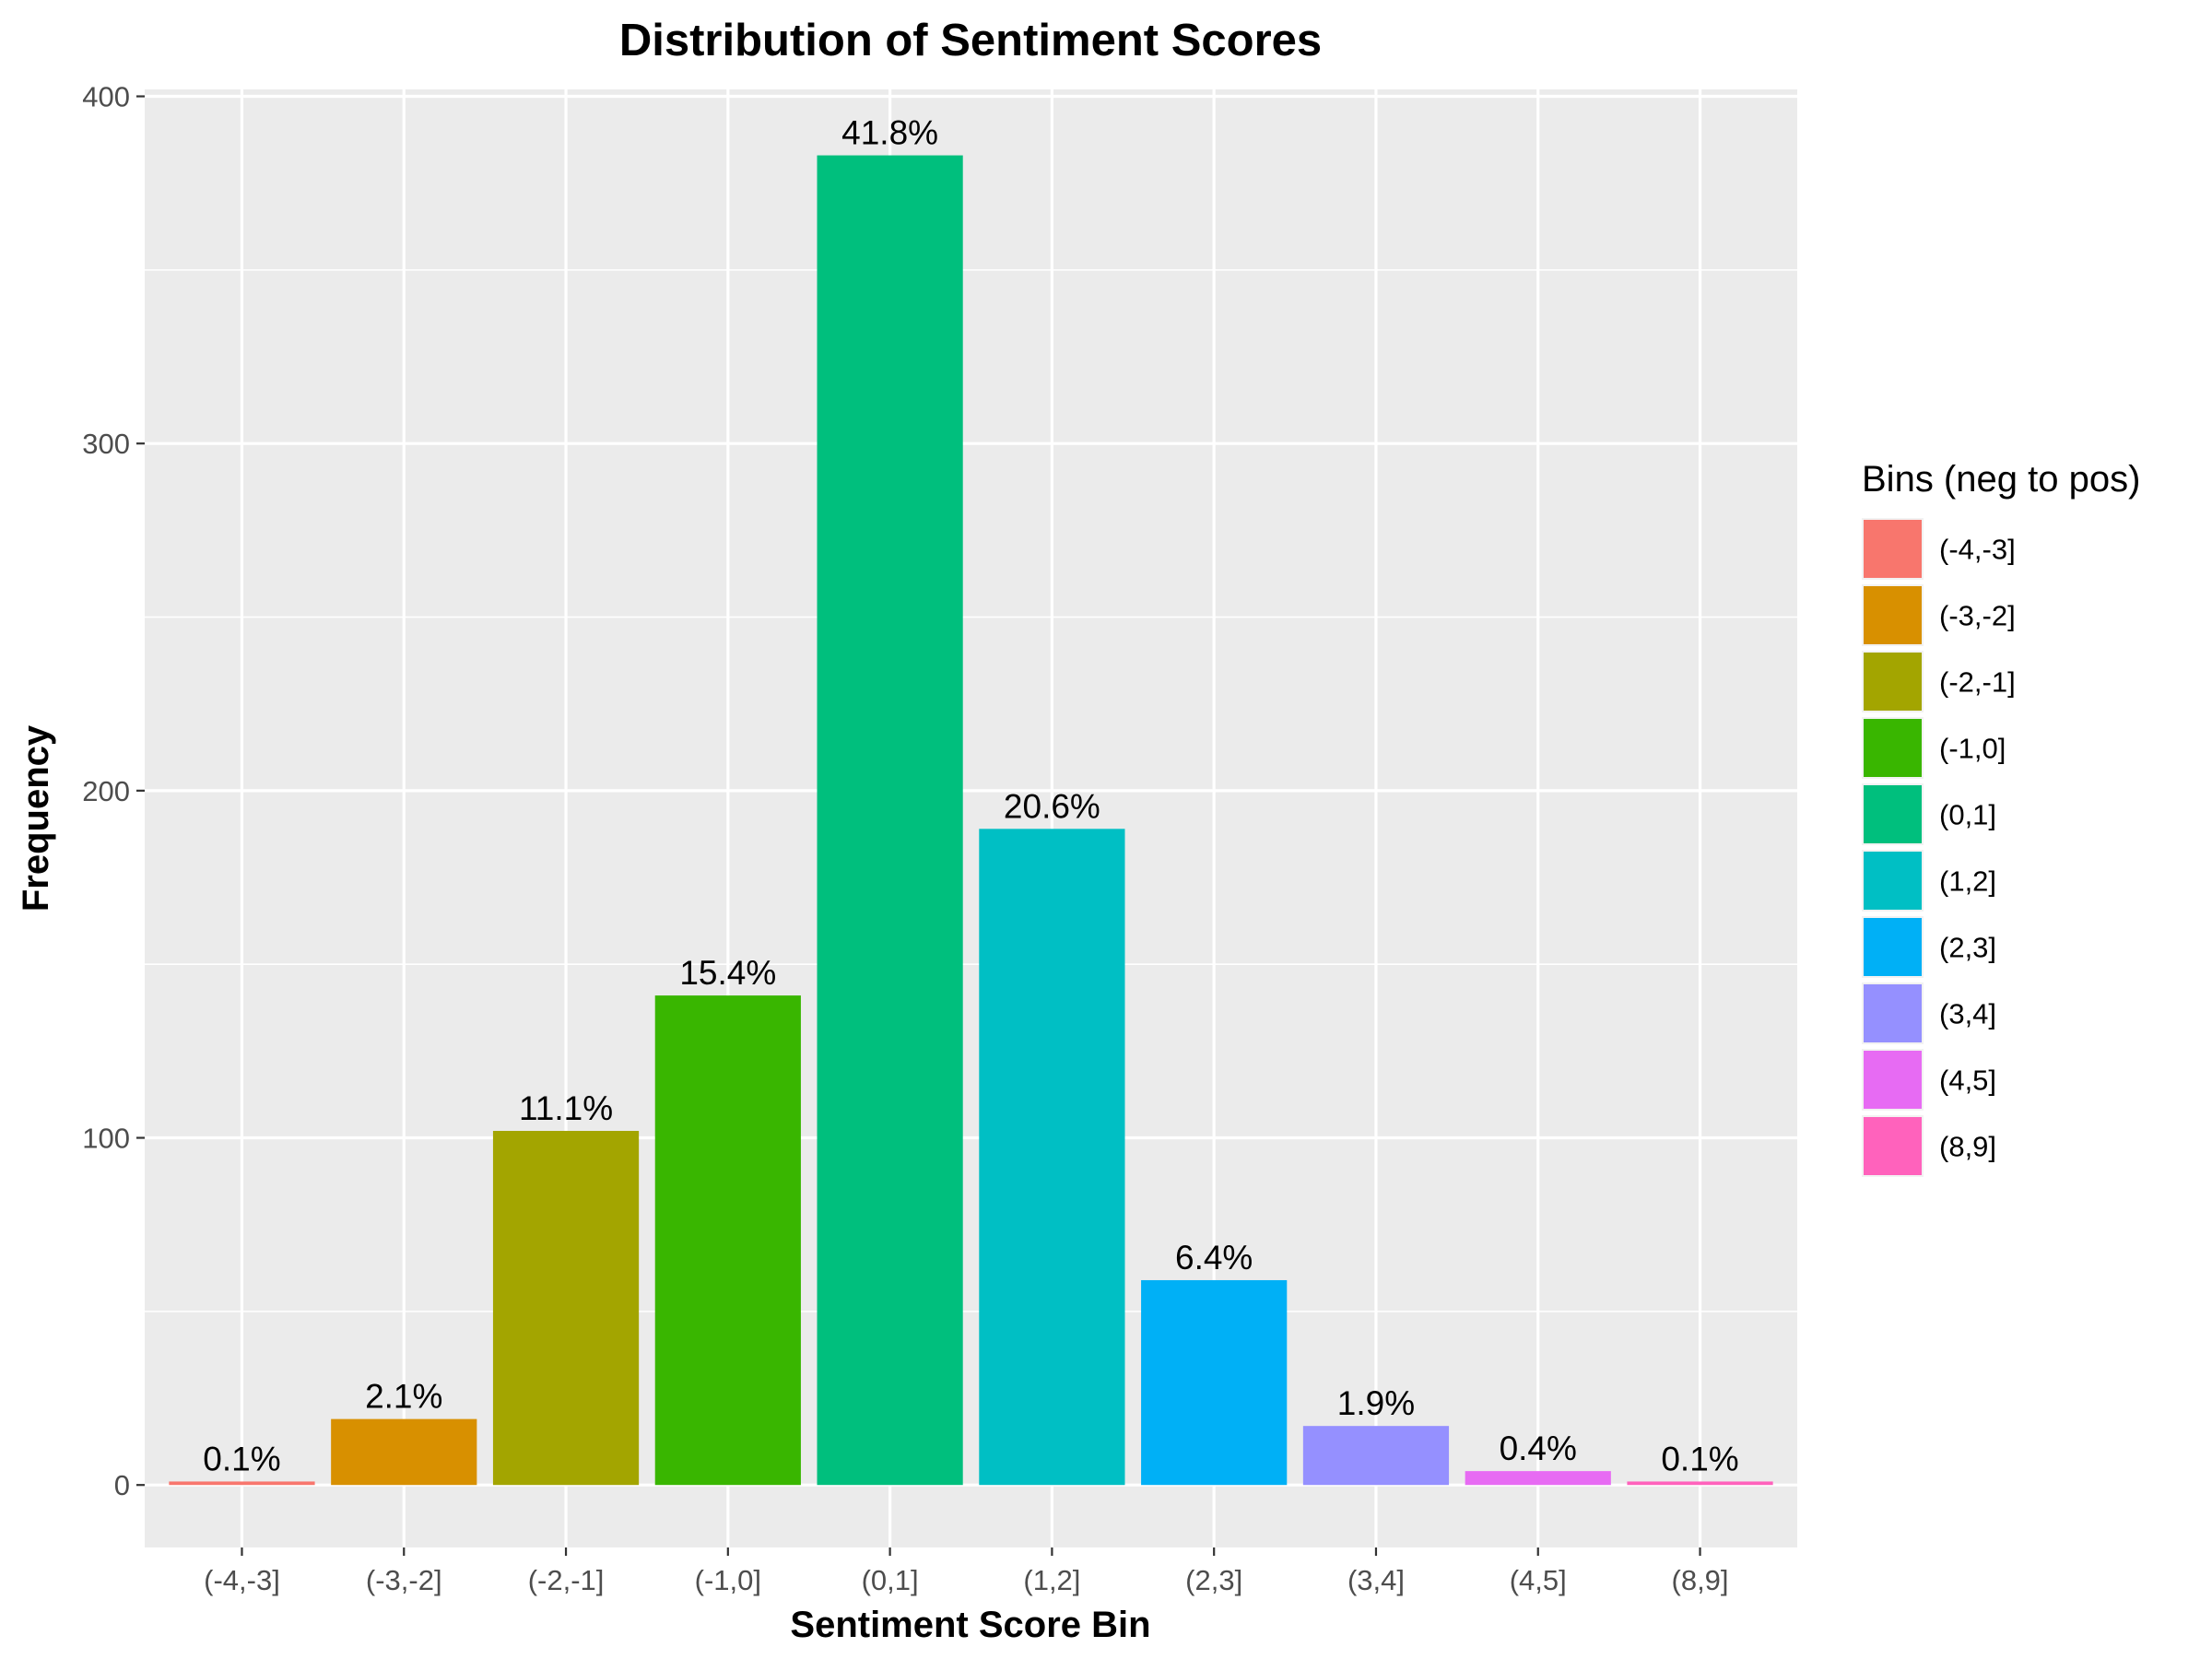 Image resolution: width=2212 pixels, height=1659 pixels. What do you see at coordinates (106, 1139) in the screenshot?
I see `y-tick-label: 100` at bounding box center [106, 1139].